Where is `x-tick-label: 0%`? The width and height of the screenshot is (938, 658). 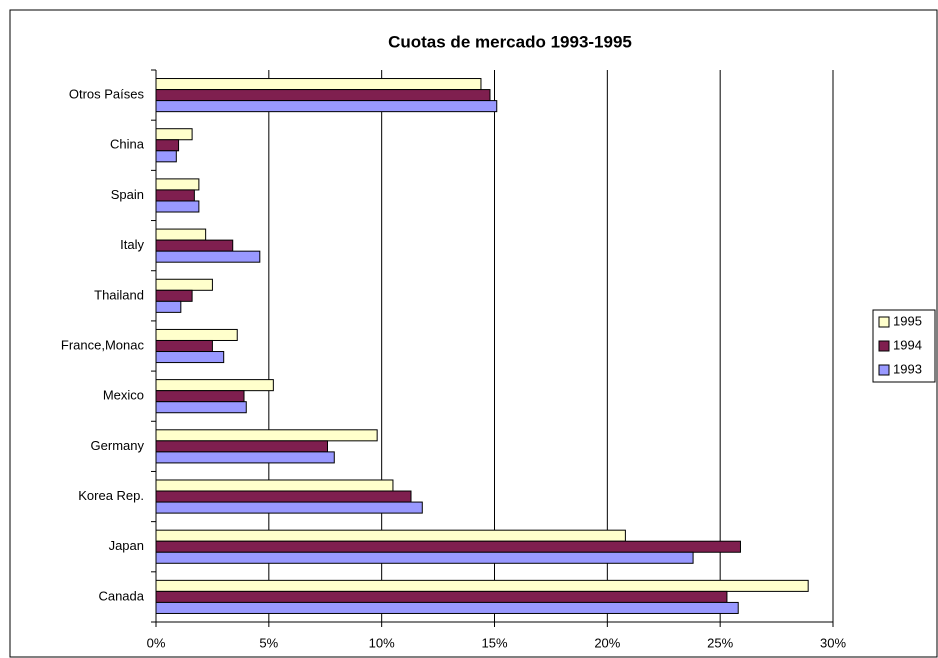 x-tick-label: 0% is located at coordinates (156, 642).